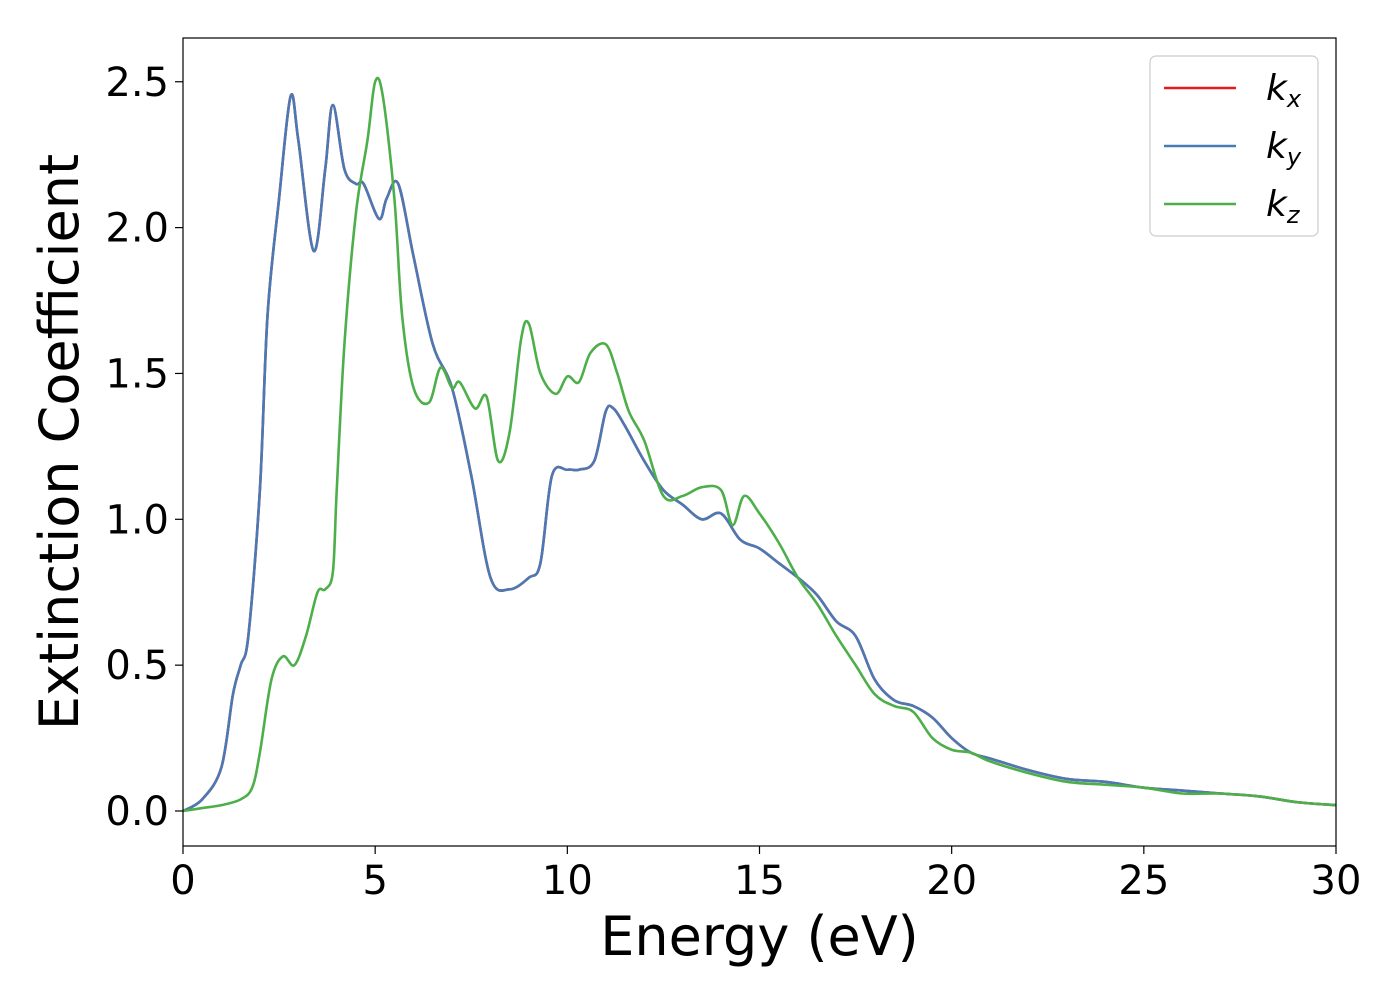 The image size is (1400, 1000). Describe the element at coordinates (137, 83) in the screenshot. I see `y-tick-label: 2.5` at that location.